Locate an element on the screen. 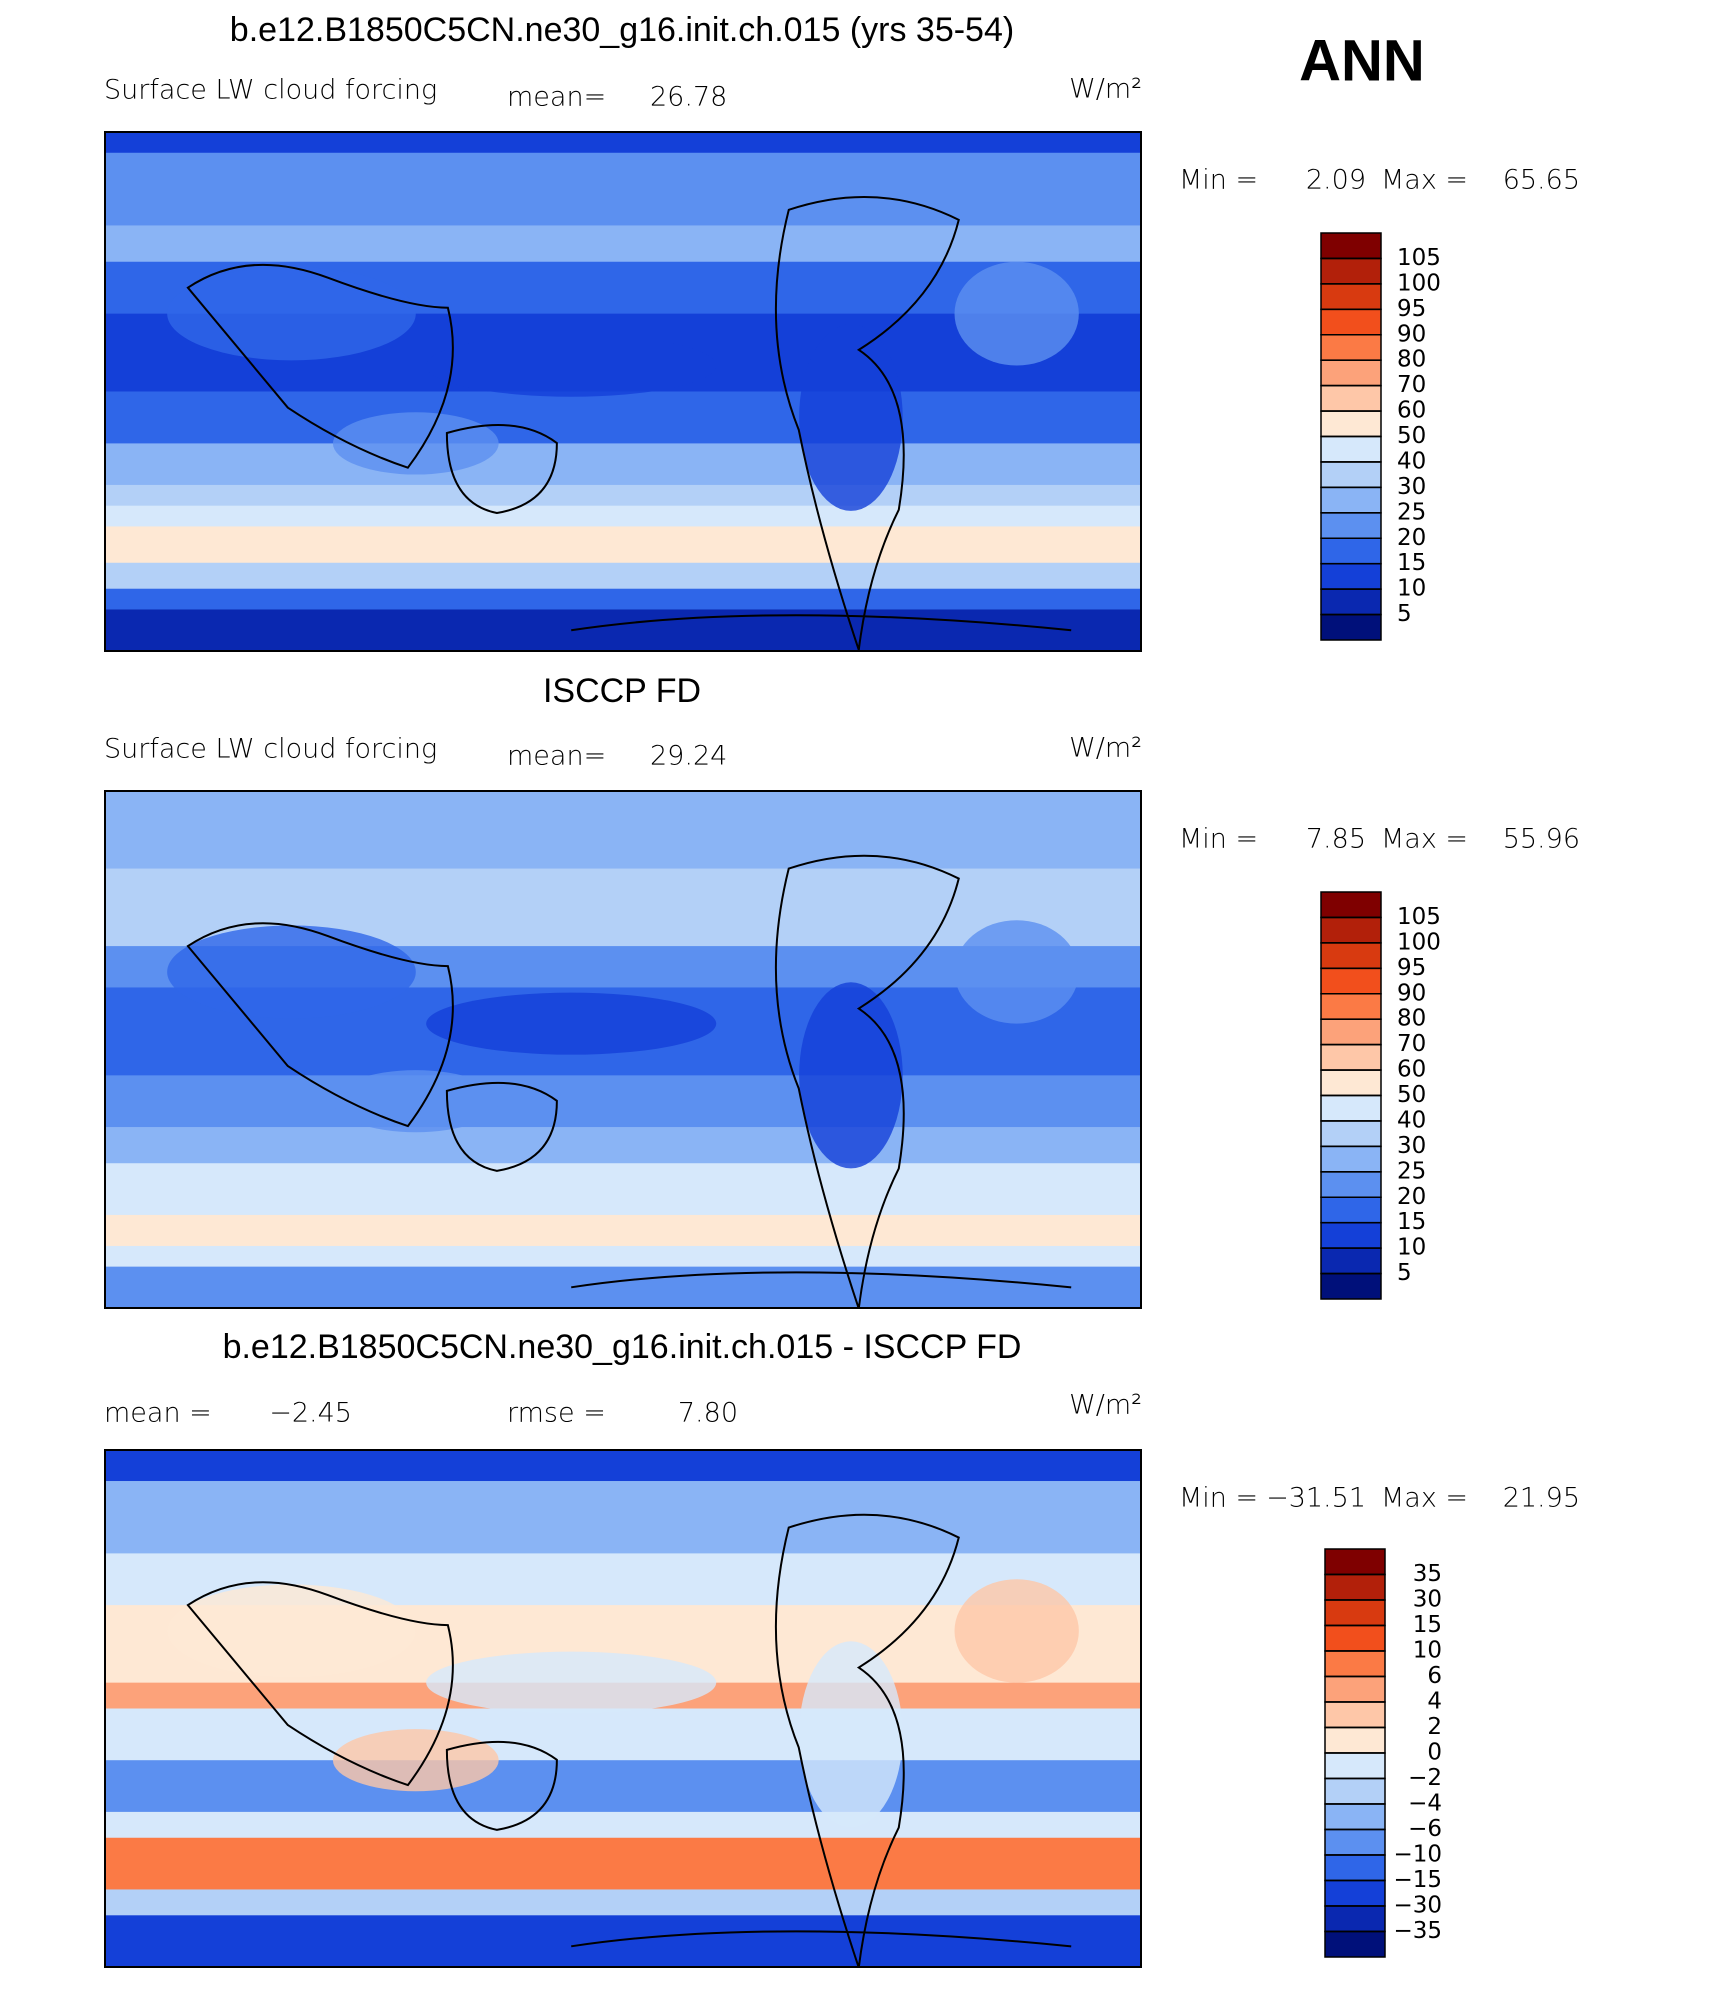  colorbar-label: 60 is located at coordinates (1411, 411).